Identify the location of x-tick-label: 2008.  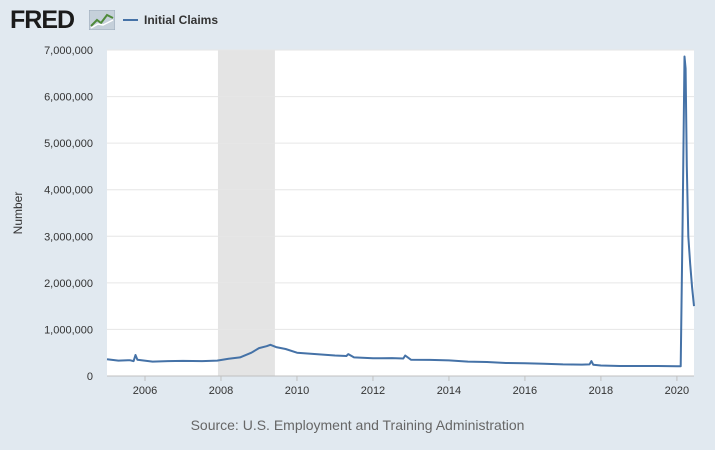
(221, 391).